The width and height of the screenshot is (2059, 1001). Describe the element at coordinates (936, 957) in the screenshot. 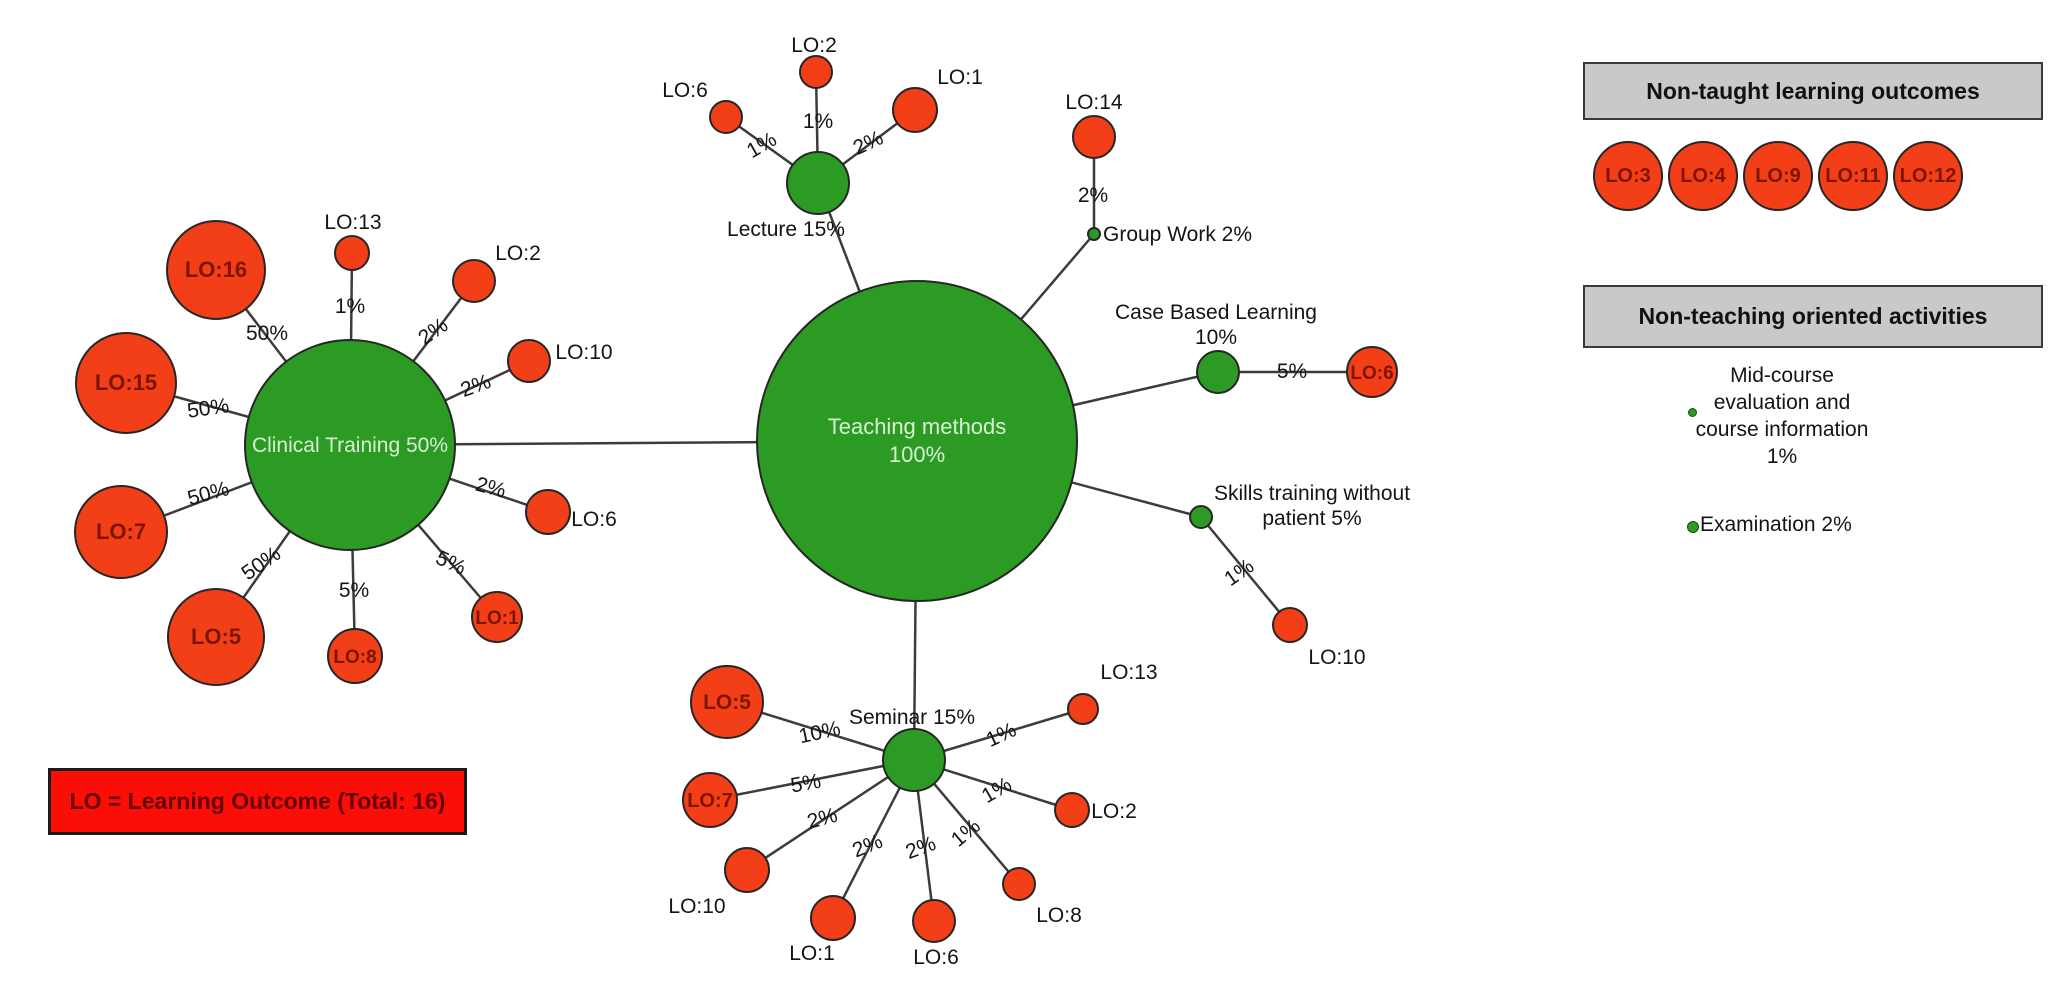

I see `label-seminar-lo6: LO:6` at that location.